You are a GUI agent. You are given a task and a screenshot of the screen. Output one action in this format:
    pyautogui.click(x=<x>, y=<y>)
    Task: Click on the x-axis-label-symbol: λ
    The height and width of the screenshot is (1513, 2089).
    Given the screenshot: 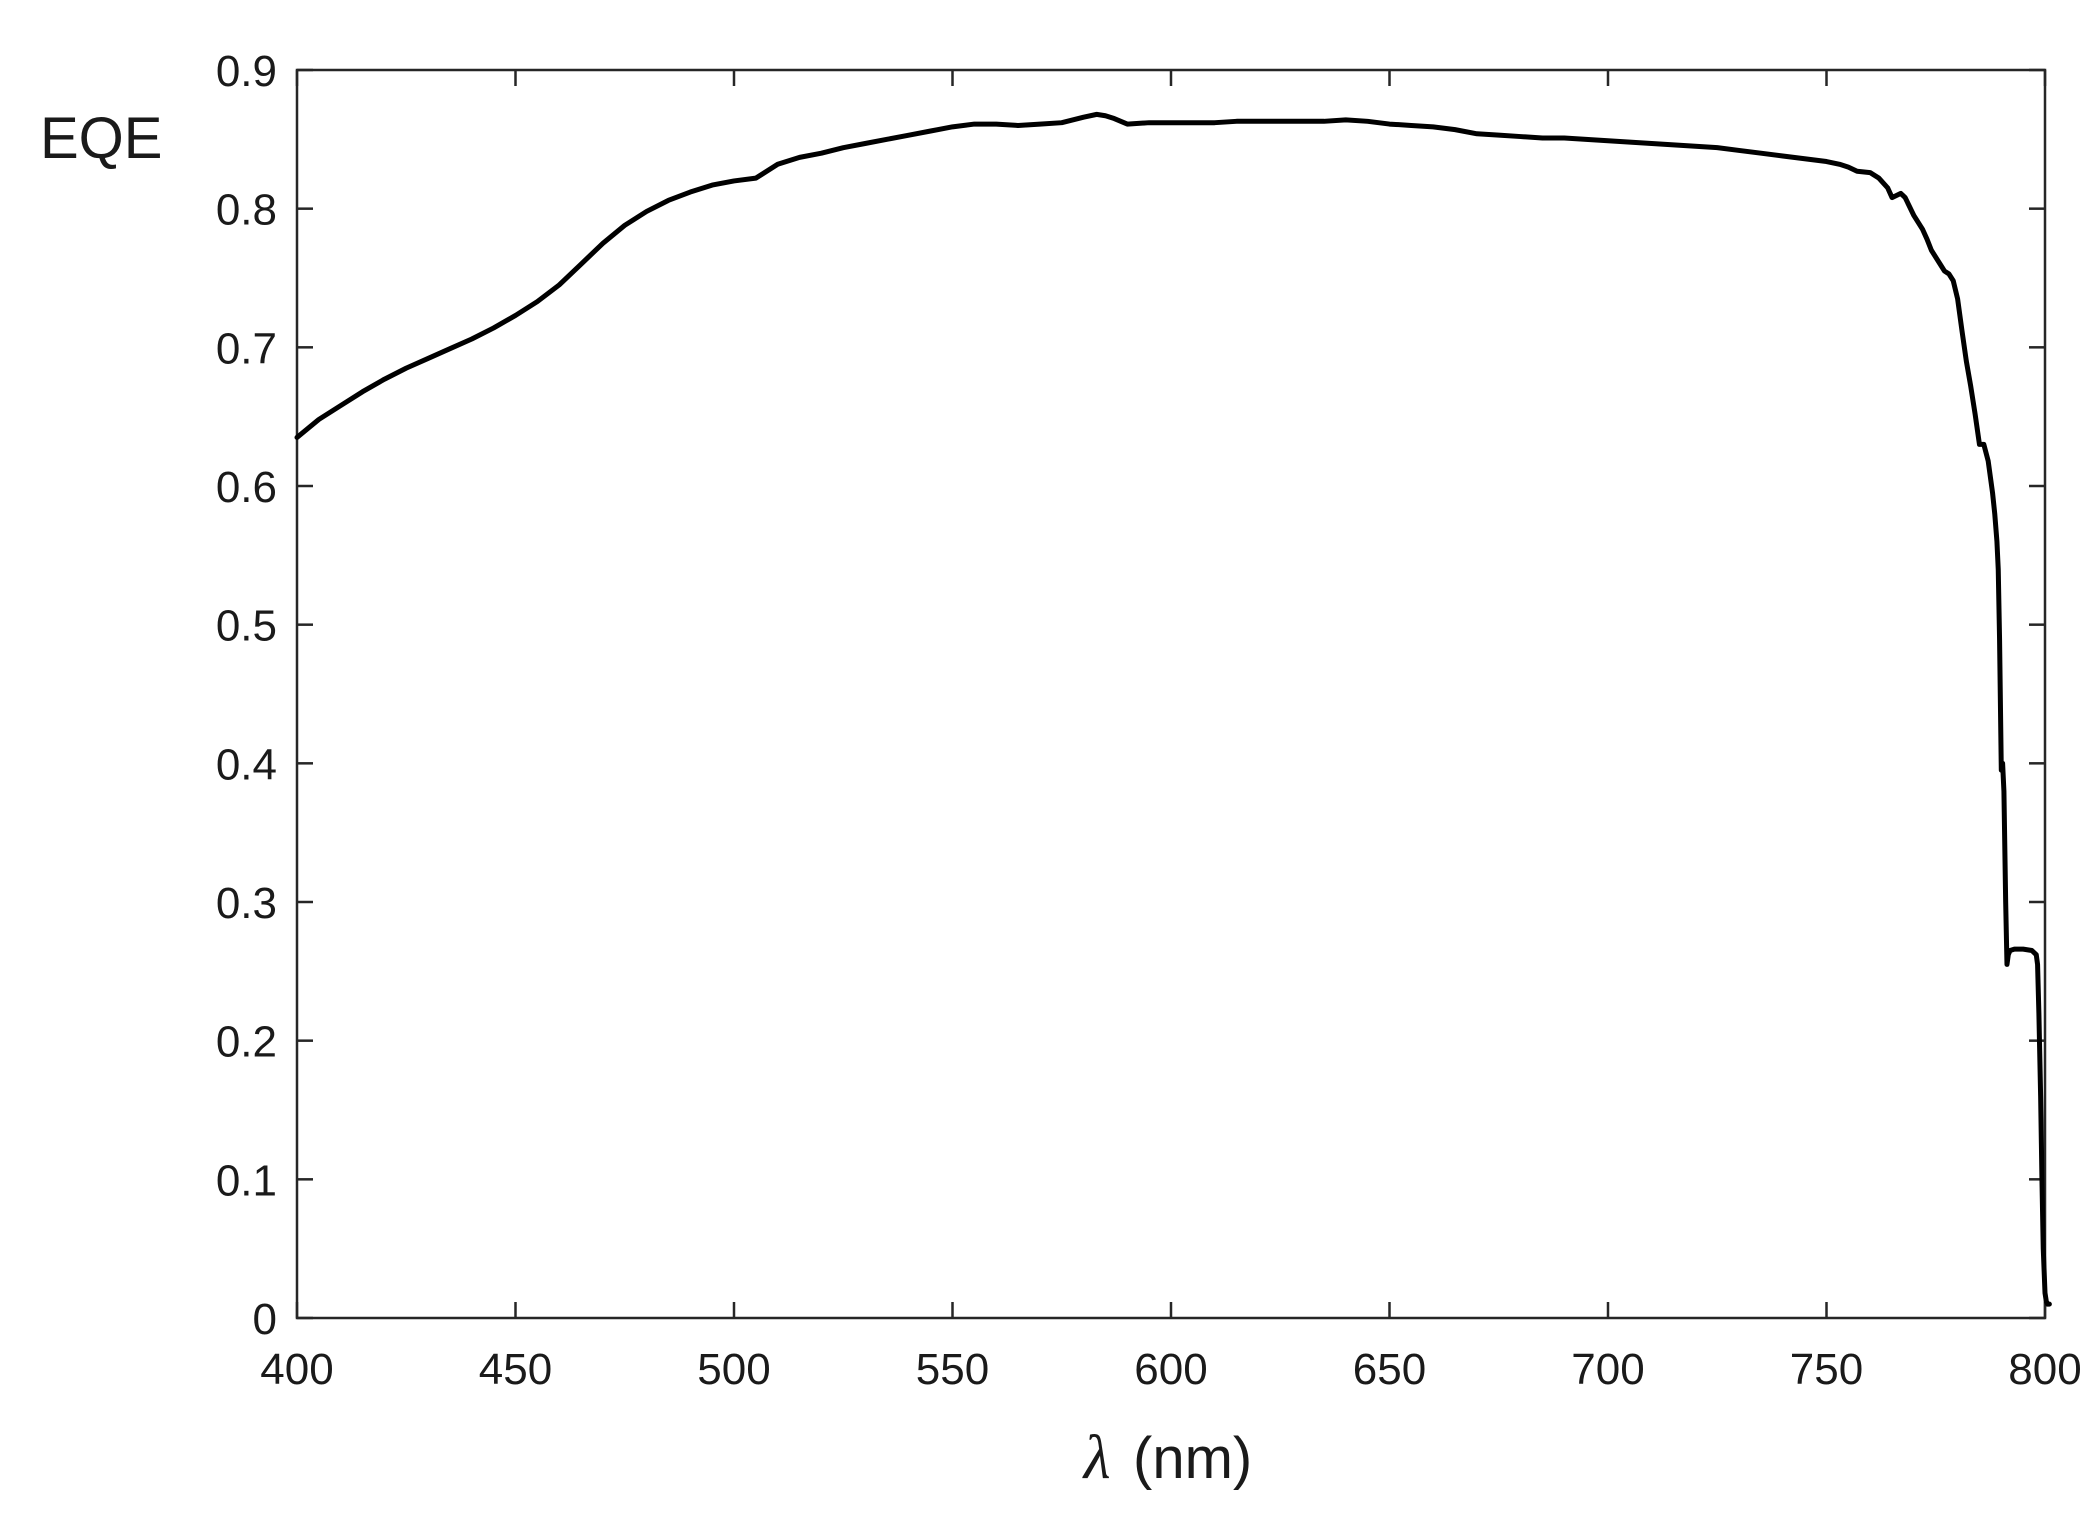 What is the action you would take?
    pyautogui.click(x=1096, y=1458)
    